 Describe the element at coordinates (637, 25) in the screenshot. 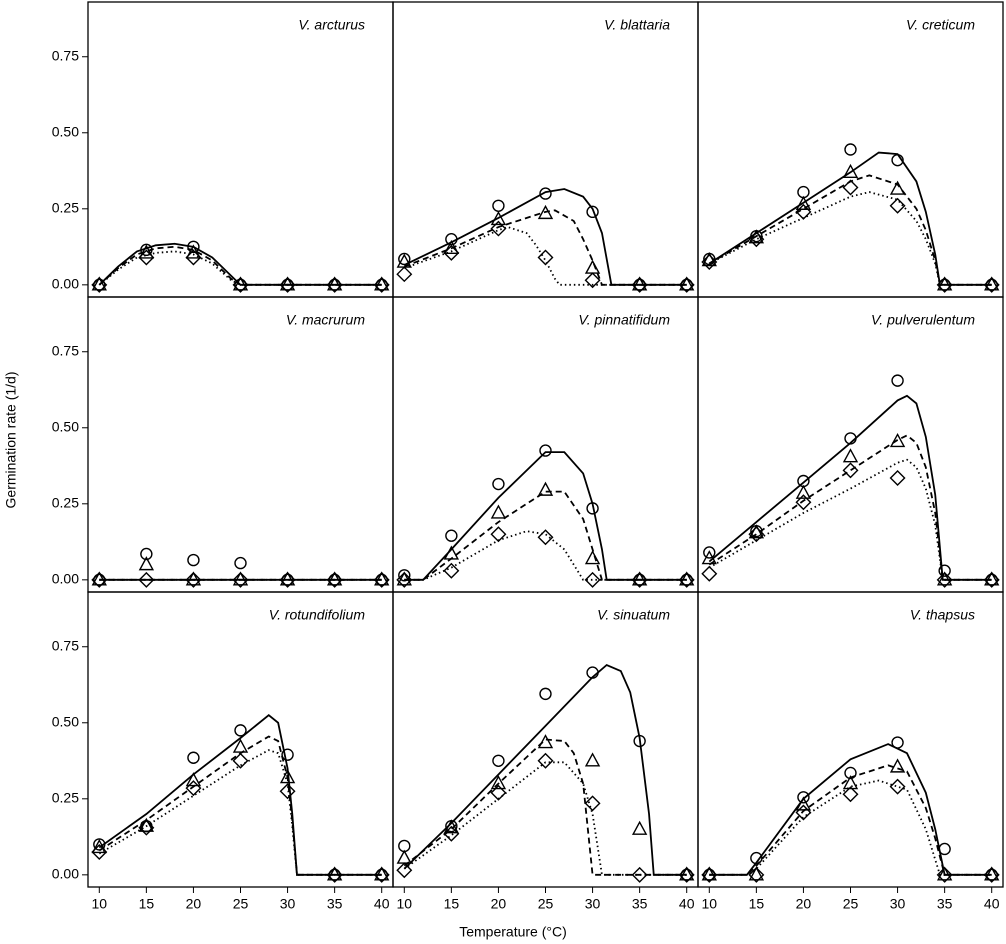

I see `panel-title: V. blattaria` at that location.